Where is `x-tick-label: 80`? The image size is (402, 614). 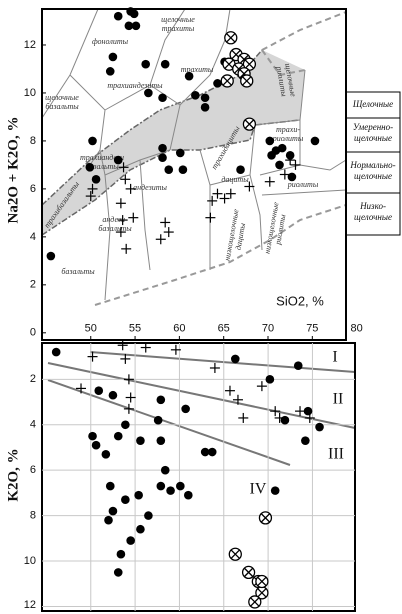
x-tick-label: 80 is located at coordinates (357, 329).